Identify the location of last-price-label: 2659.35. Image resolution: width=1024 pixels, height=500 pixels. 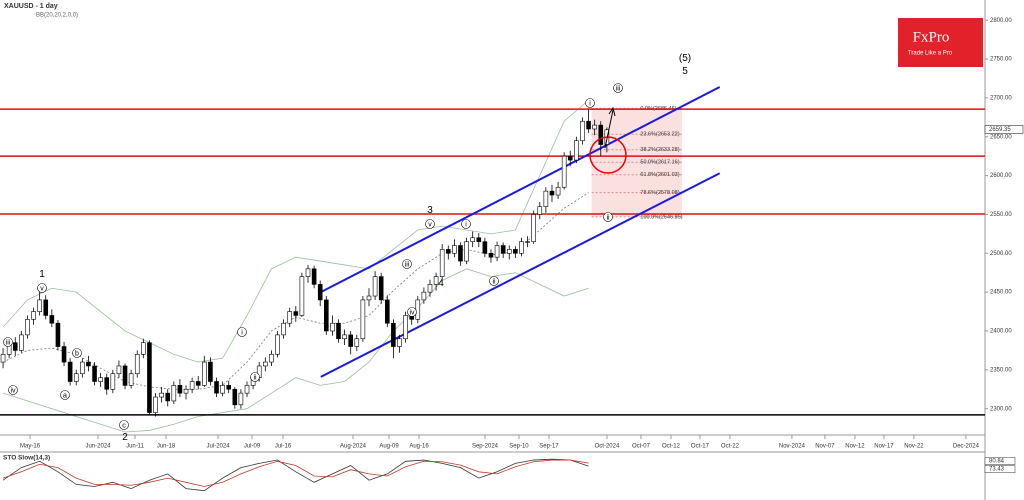
(1000, 130).